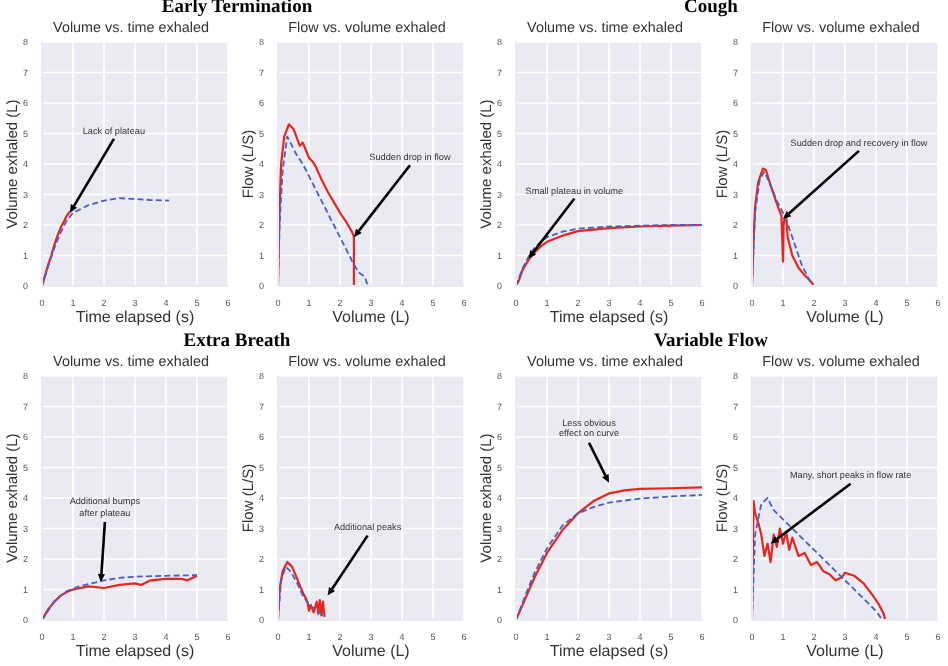 This screenshot has width=948, height=666. Describe the element at coordinates (711, 341) in the screenshot. I see `chart-title: Variable Flow` at that location.